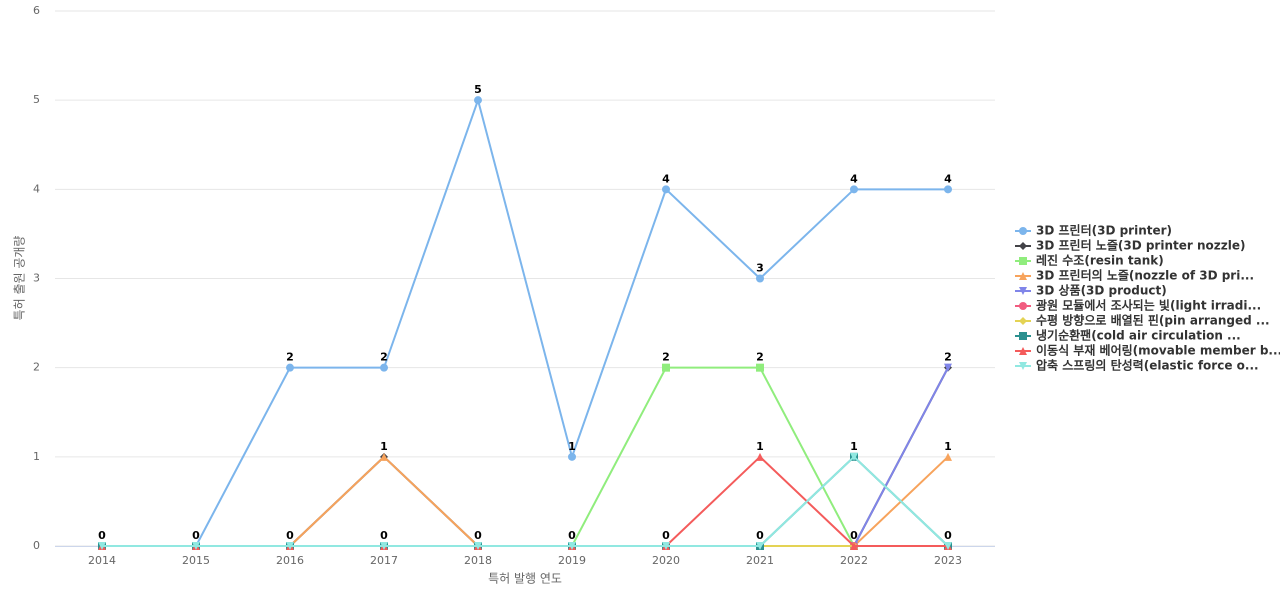 The image size is (1280, 604). What do you see at coordinates (1100, 260) in the screenshot?
I see `legend-label: 레진 수조(resin tank)` at bounding box center [1100, 260].